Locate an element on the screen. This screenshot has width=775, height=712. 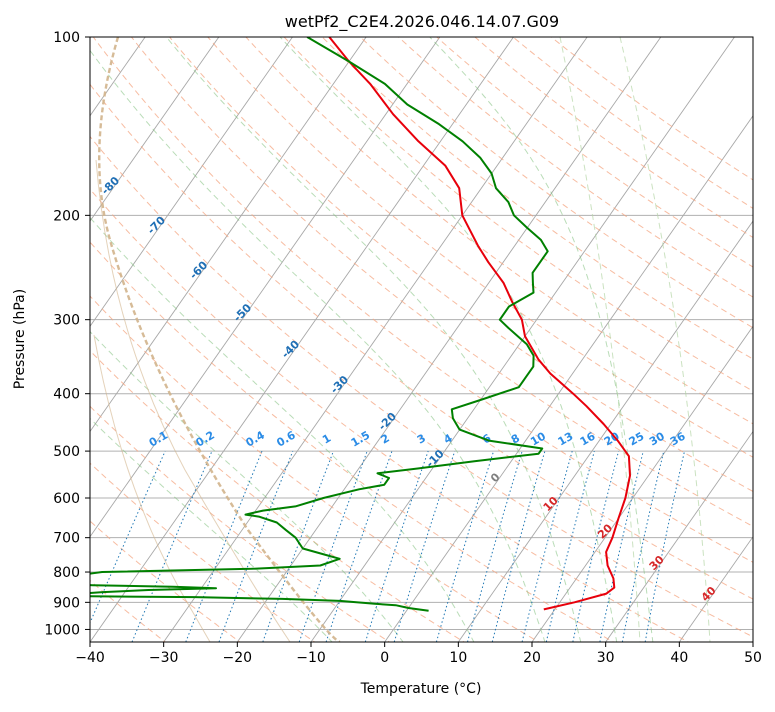
chart-title: wetPf2_C2E4.2026.046.14.07.G09 is located at coordinates (422, 22).